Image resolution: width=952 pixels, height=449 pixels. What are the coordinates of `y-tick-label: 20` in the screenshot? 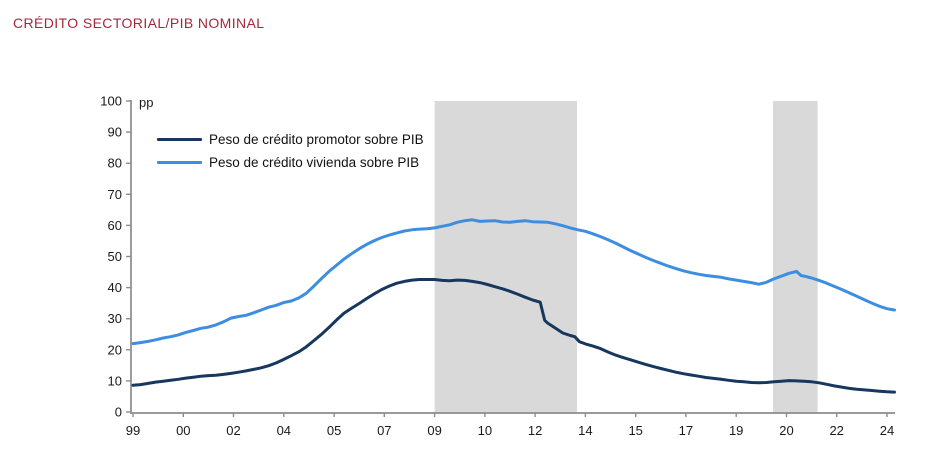 It's located at (115, 349).